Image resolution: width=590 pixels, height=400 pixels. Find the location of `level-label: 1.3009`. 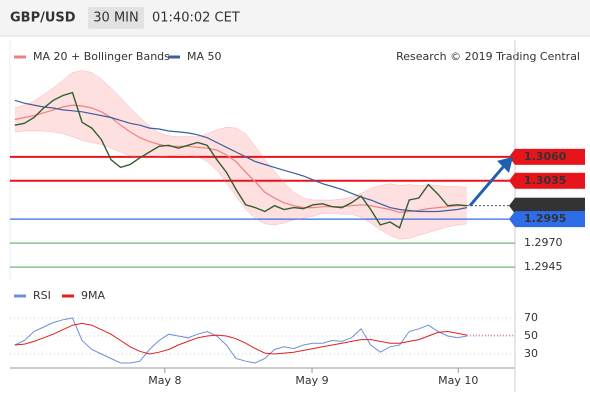

level-label: 1.3009 is located at coordinates (545, 205).